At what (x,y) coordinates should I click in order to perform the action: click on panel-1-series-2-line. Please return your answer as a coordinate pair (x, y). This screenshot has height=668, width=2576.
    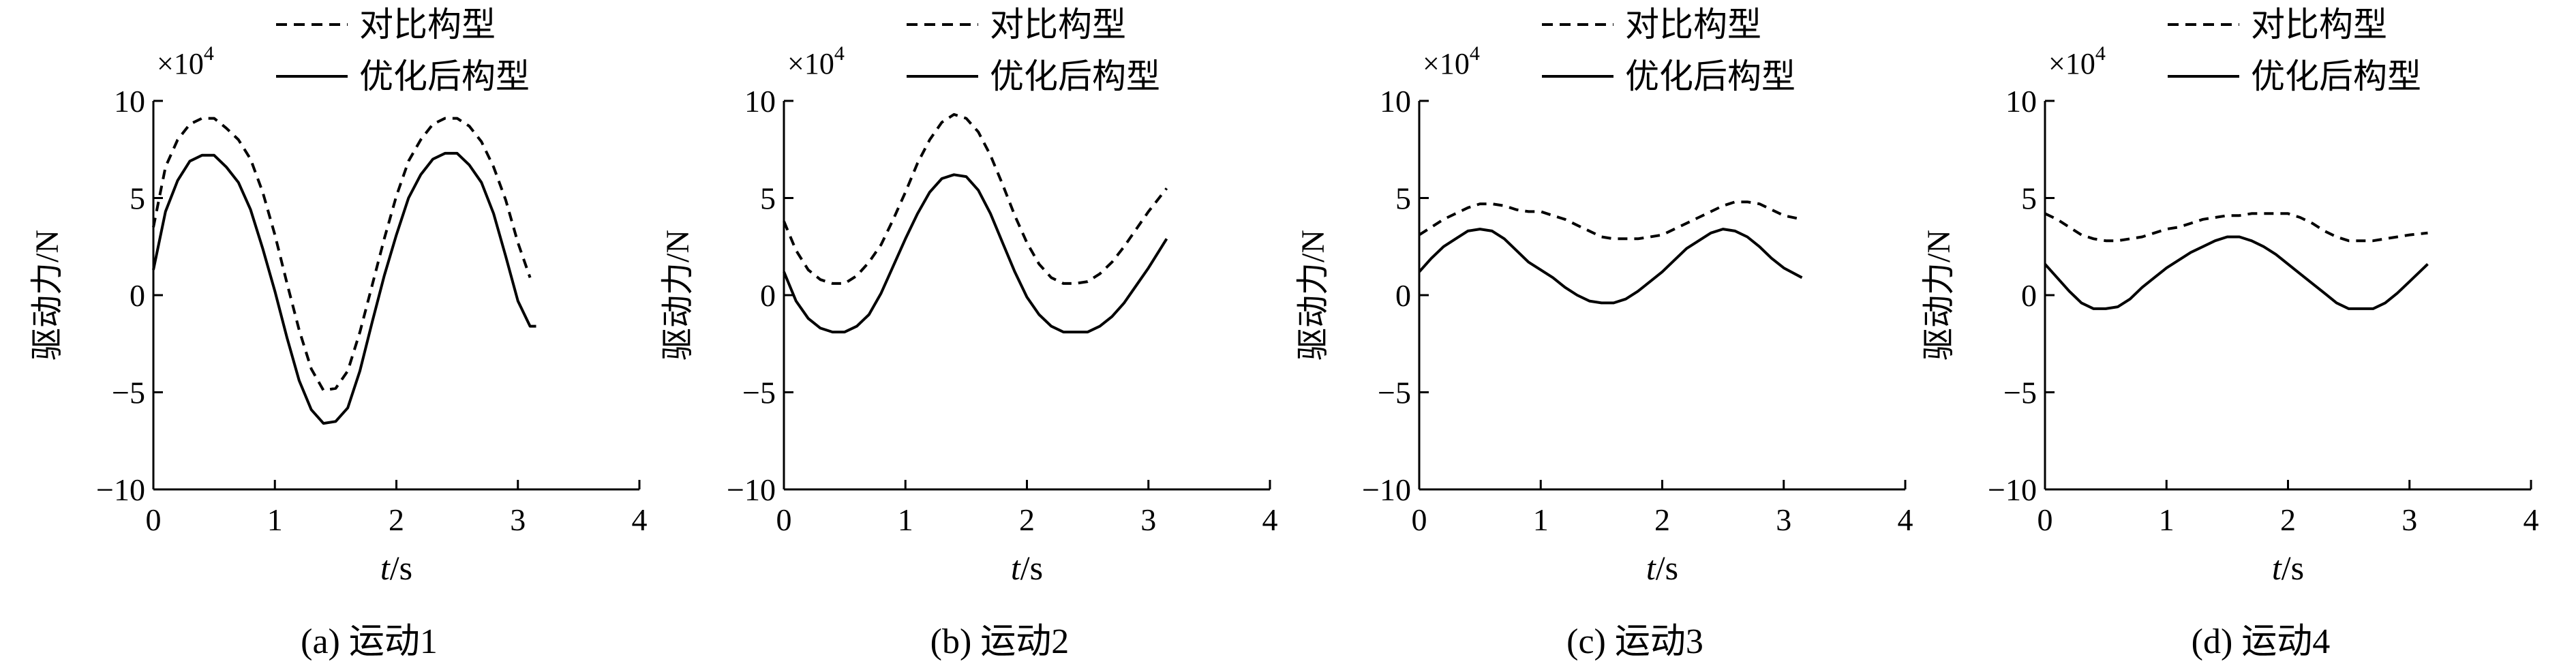
    Looking at the image, I should click on (344, 288).